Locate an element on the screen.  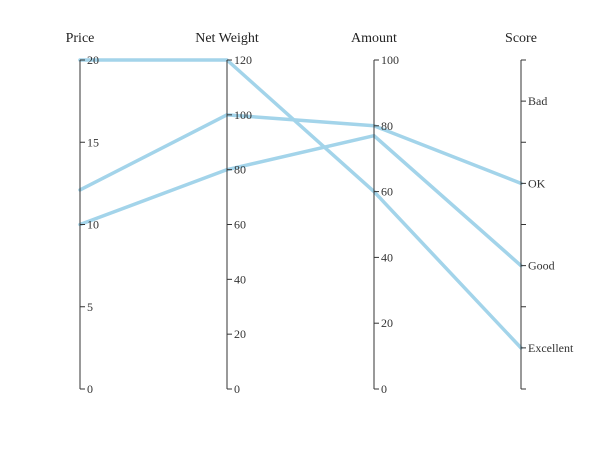
tick-label-net-weight-100: 100 is located at coordinates (243, 115).